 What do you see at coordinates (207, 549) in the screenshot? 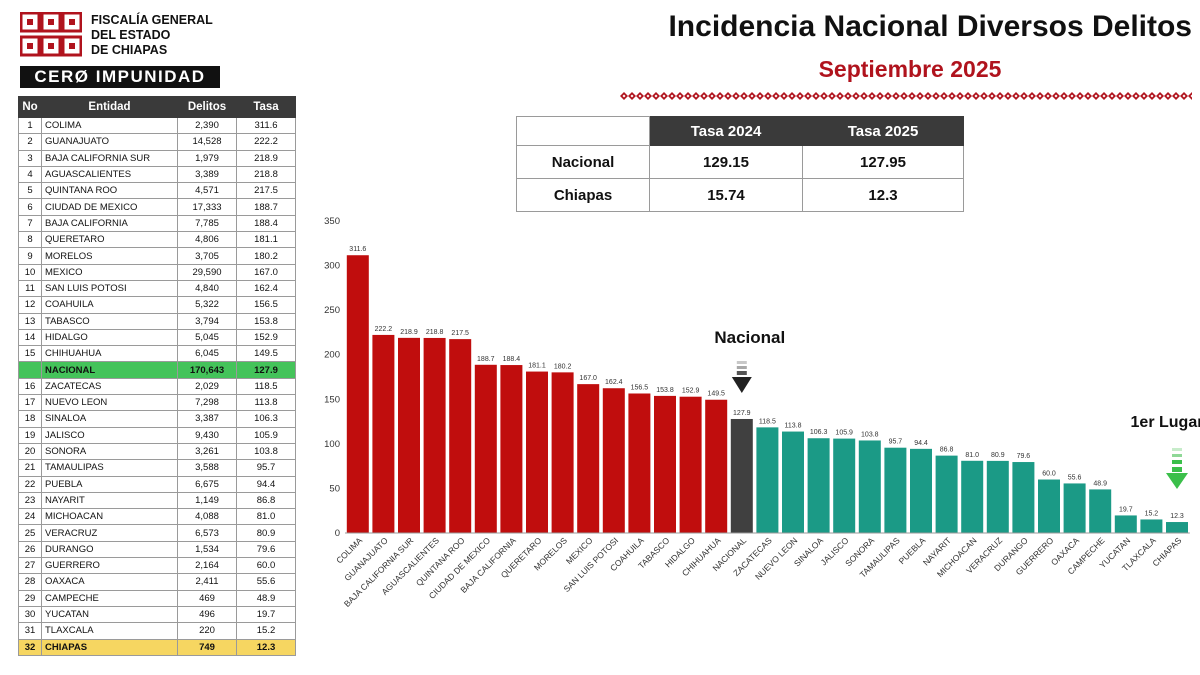
I see `cell-delitos: 1,534` at bounding box center [207, 549].